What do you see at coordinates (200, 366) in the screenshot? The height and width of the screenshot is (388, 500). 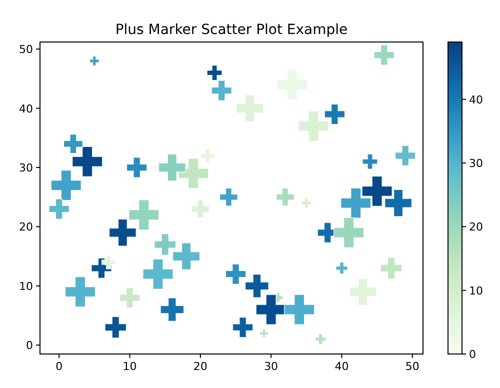 I see `x-tick-label: 20` at bounding box center [200, 366].